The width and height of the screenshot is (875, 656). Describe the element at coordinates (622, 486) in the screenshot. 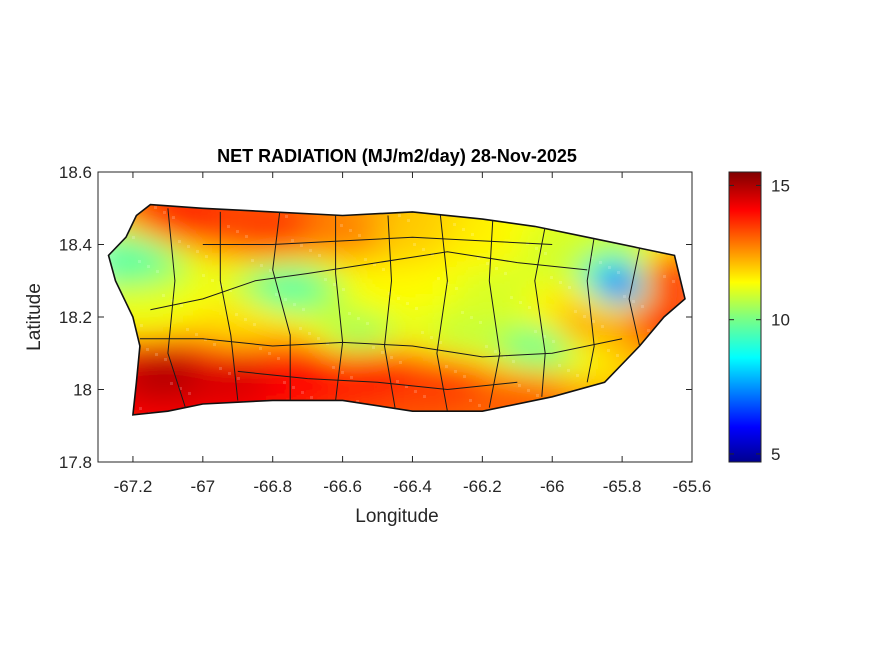

I see `x-tick-label: -65.8` at that location.